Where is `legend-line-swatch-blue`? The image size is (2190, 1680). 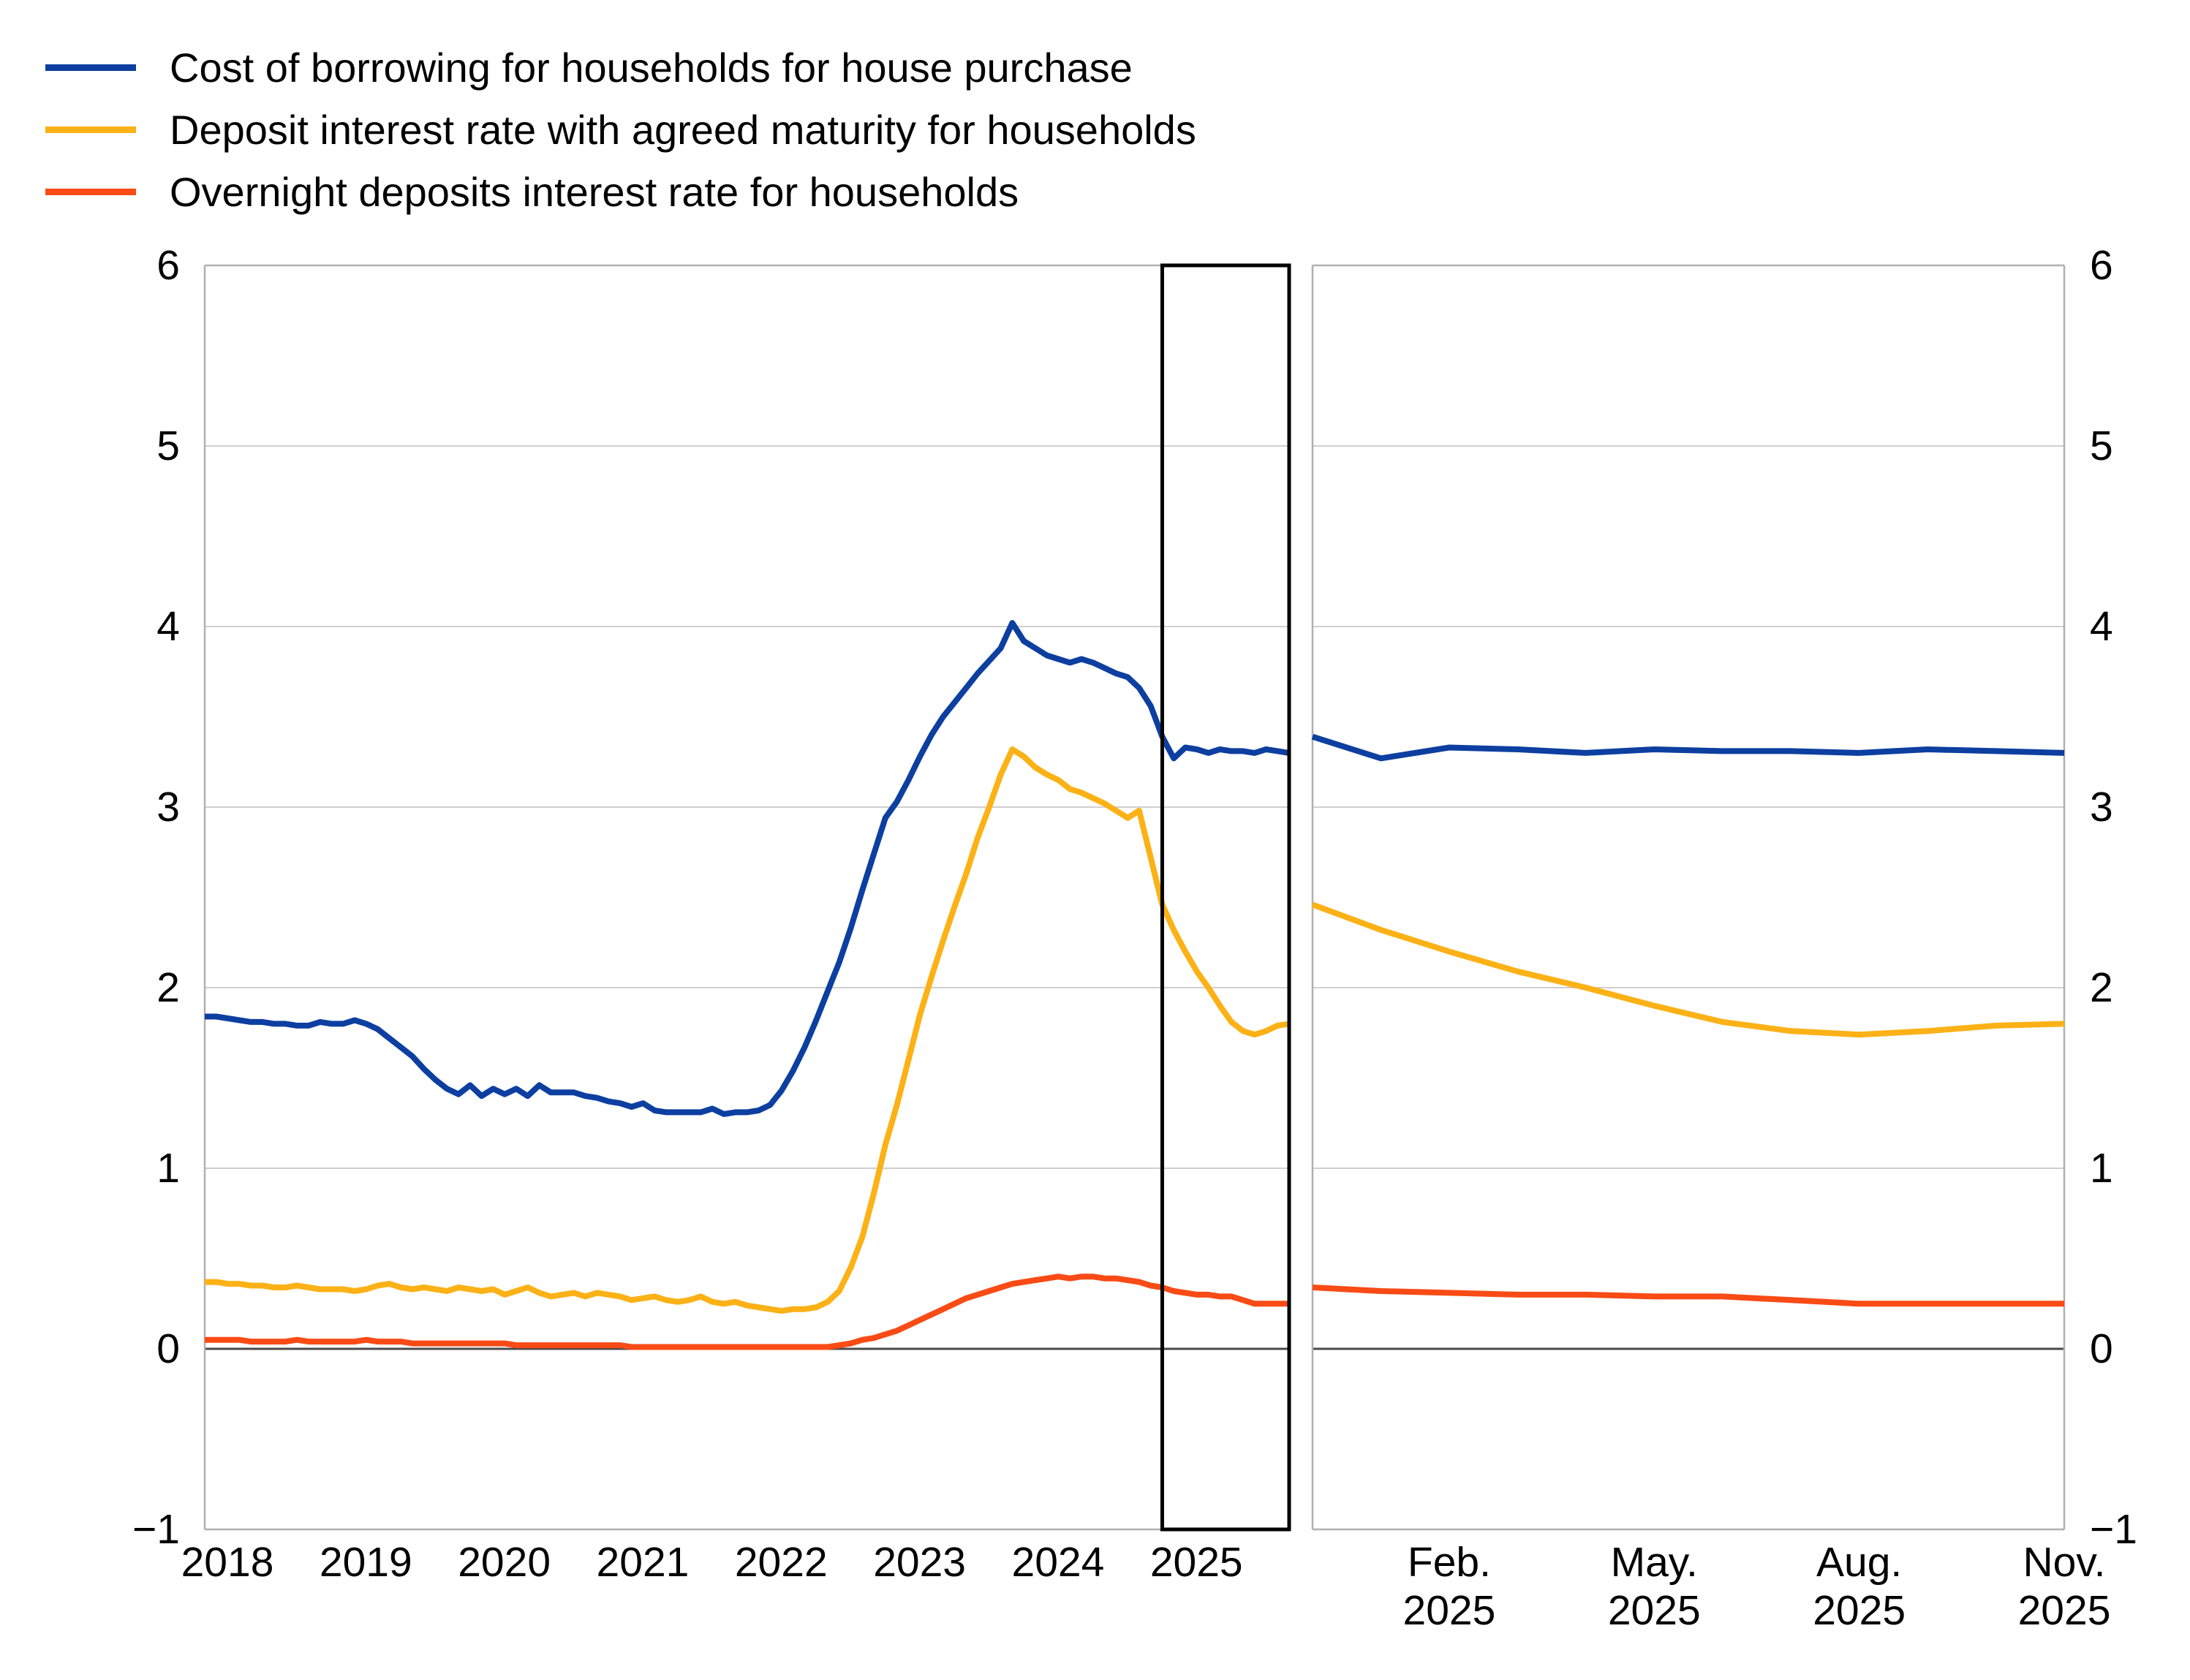
legend-line-swatch-blue is located at coordinates (90, 67).